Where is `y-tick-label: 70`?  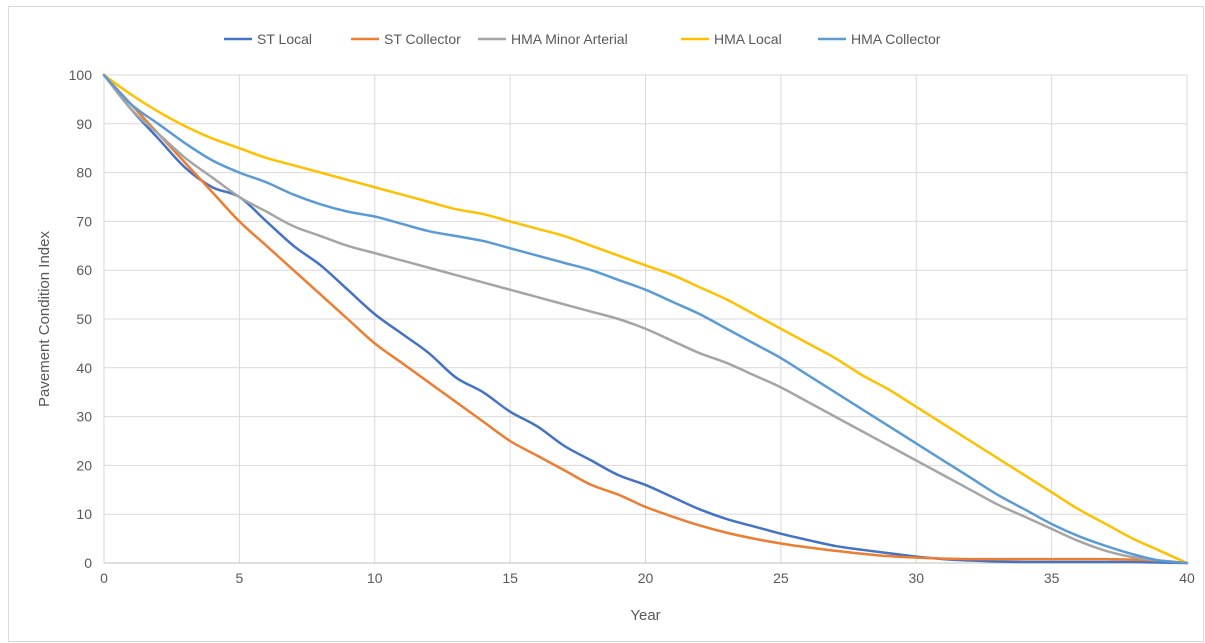
y-tick-label: 70 is located at coordinates (84, 221).